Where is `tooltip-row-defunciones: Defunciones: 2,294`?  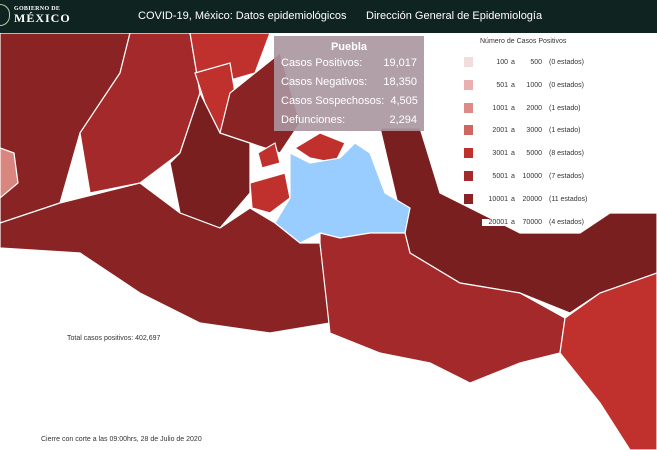 tooltip-row-defunciones: Defunciones: 2,294 is located at coordinates (349, 123).